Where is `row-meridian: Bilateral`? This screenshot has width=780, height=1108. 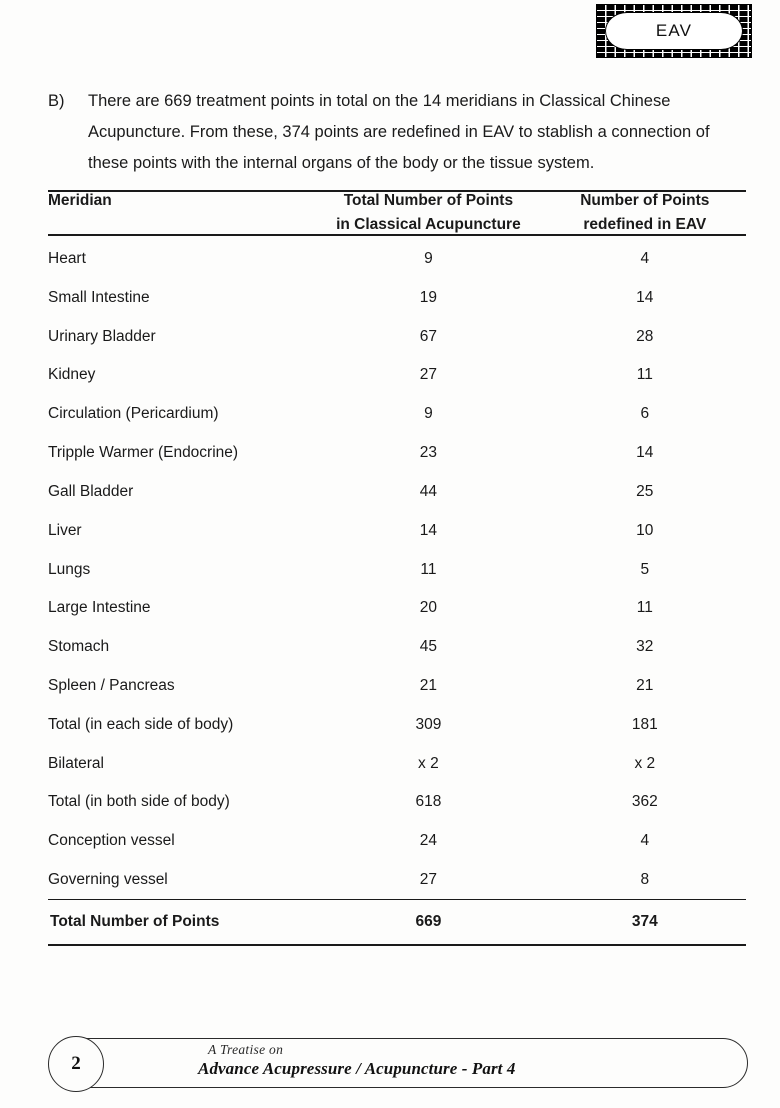
row-meridian: Bilateral is located at coordinates (76, 763).